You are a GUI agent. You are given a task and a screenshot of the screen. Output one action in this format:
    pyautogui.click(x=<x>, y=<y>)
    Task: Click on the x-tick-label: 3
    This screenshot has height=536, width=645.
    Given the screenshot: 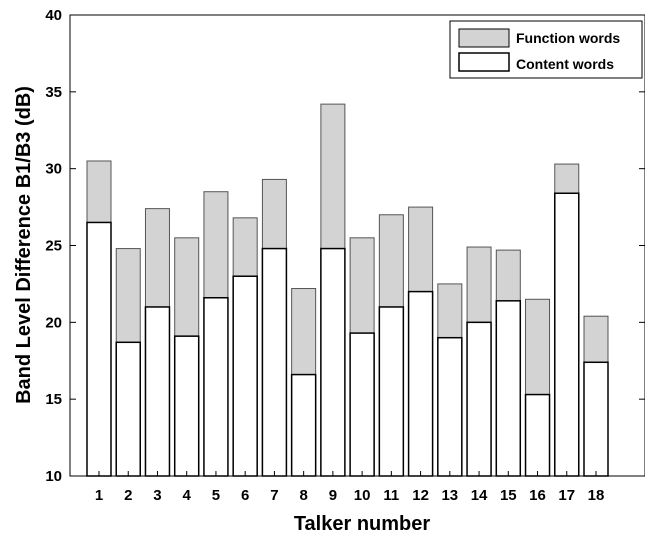 What is the action you would take?
    pyautogui.click(x=157, y=495)
    